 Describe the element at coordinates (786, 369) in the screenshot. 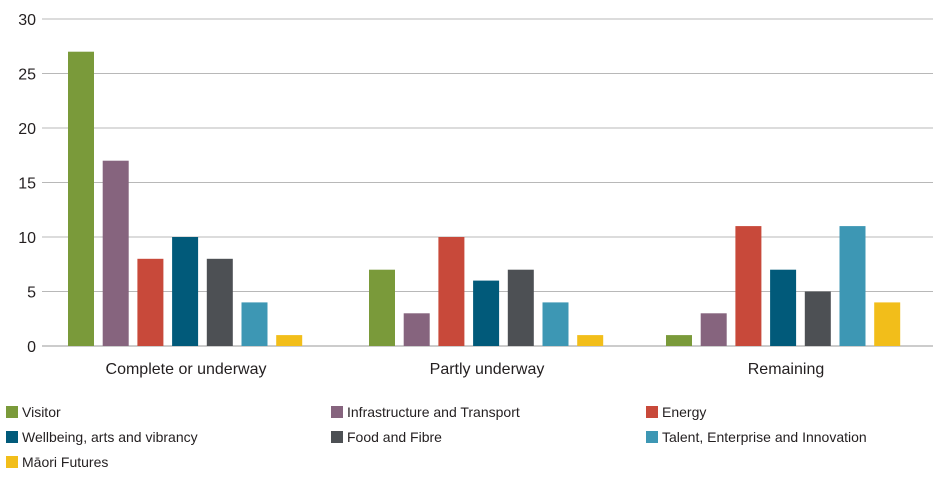

I see `category-label: Remaining` at that location.